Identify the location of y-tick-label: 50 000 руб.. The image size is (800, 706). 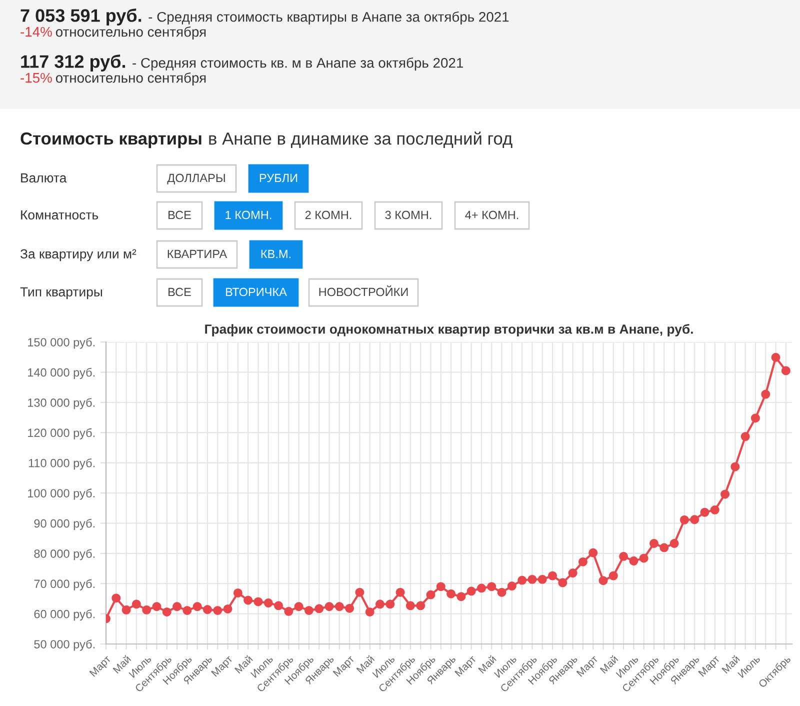
(64, 645).